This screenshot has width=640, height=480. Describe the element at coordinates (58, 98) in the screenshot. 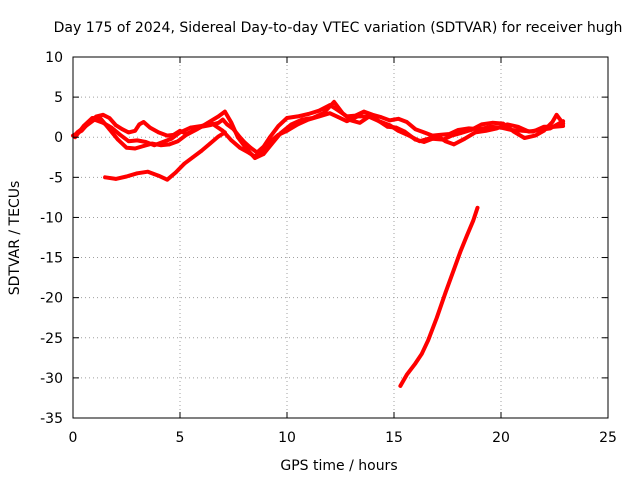

I see `y-tick-label: 5` at that location.